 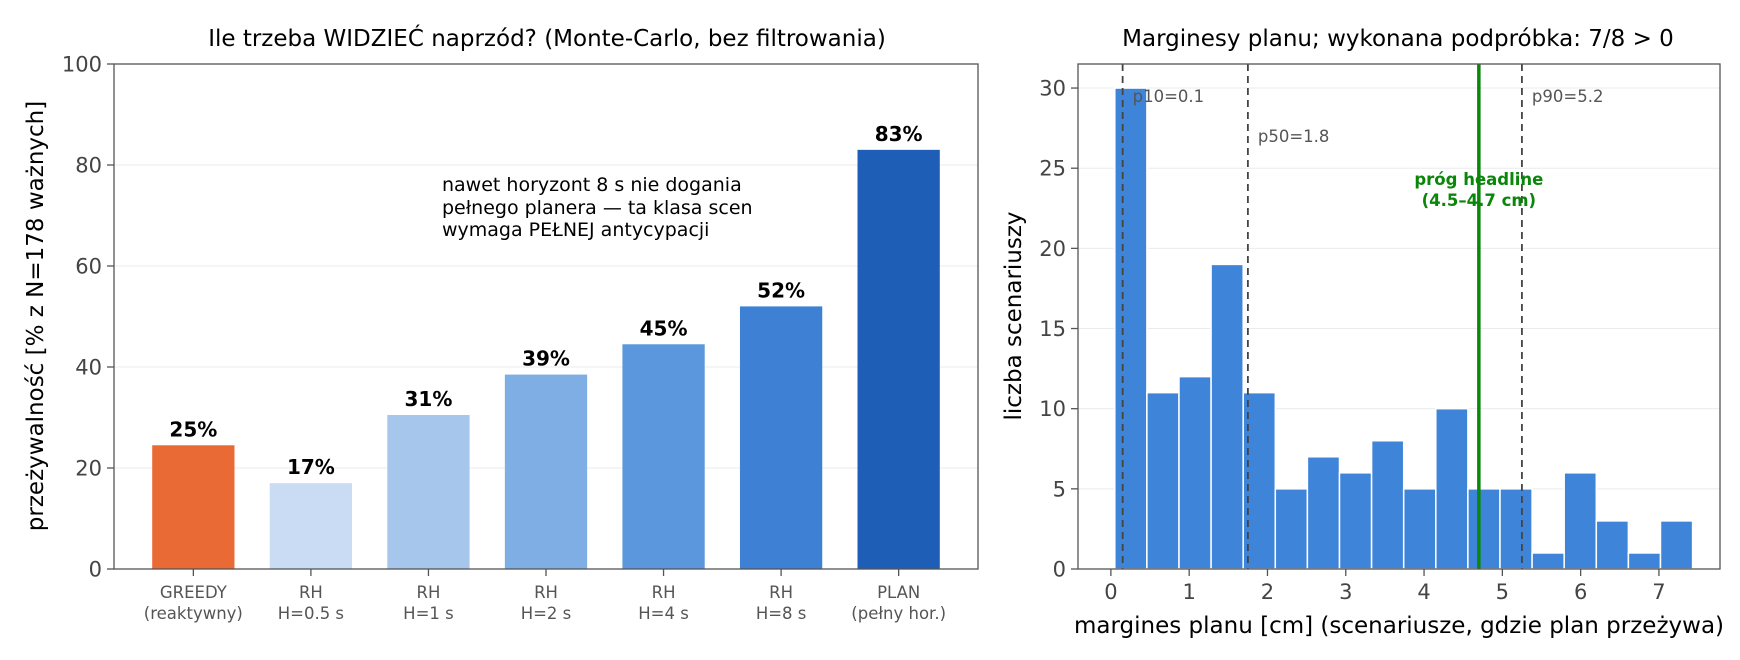 What do you see at coordinates (193, 429) in the screenshot?
I see `bar-value-label: 25%` at bounding box center [193, 429].